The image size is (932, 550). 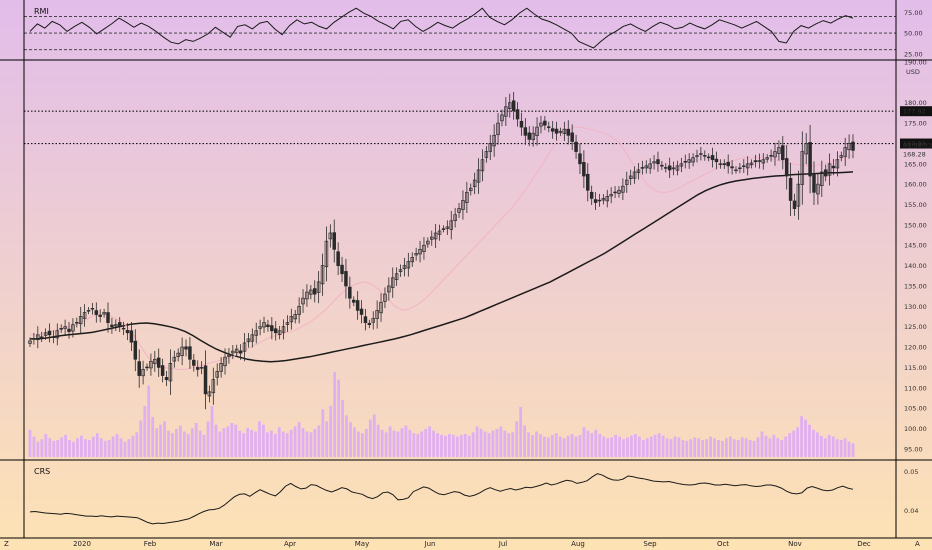 What do you see at coordinates (6, 544) in the screenshot?
I see `time-tick-label-0: Z` at bounding box center [6, 544].